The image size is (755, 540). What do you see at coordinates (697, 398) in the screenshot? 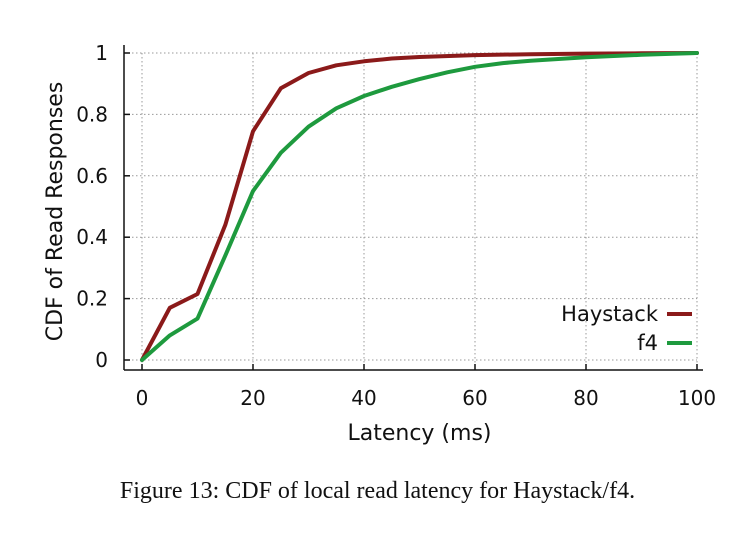
I see `x-tick-label: 100` at bounding box center [697, 398].